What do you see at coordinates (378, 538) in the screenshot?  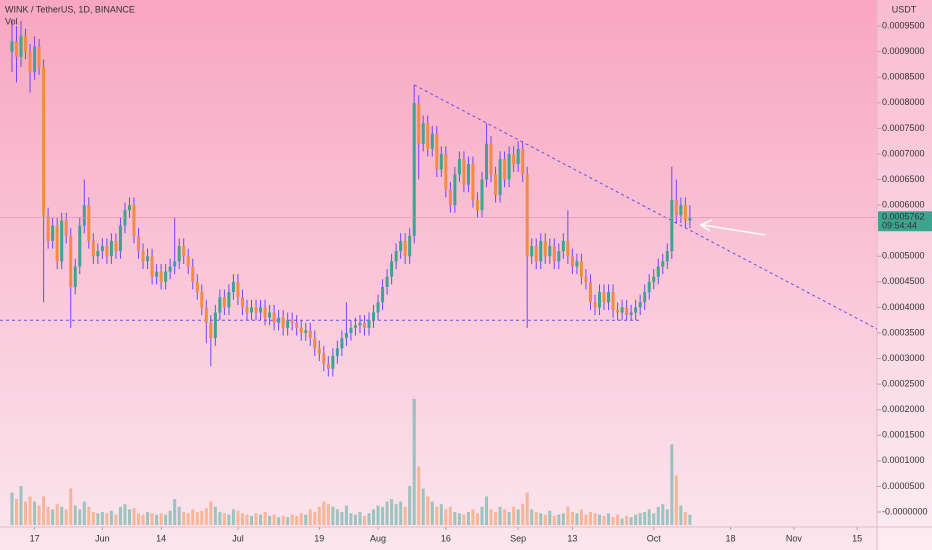 I see `x-tick-label: Aug` at bounding box center [378, 538].